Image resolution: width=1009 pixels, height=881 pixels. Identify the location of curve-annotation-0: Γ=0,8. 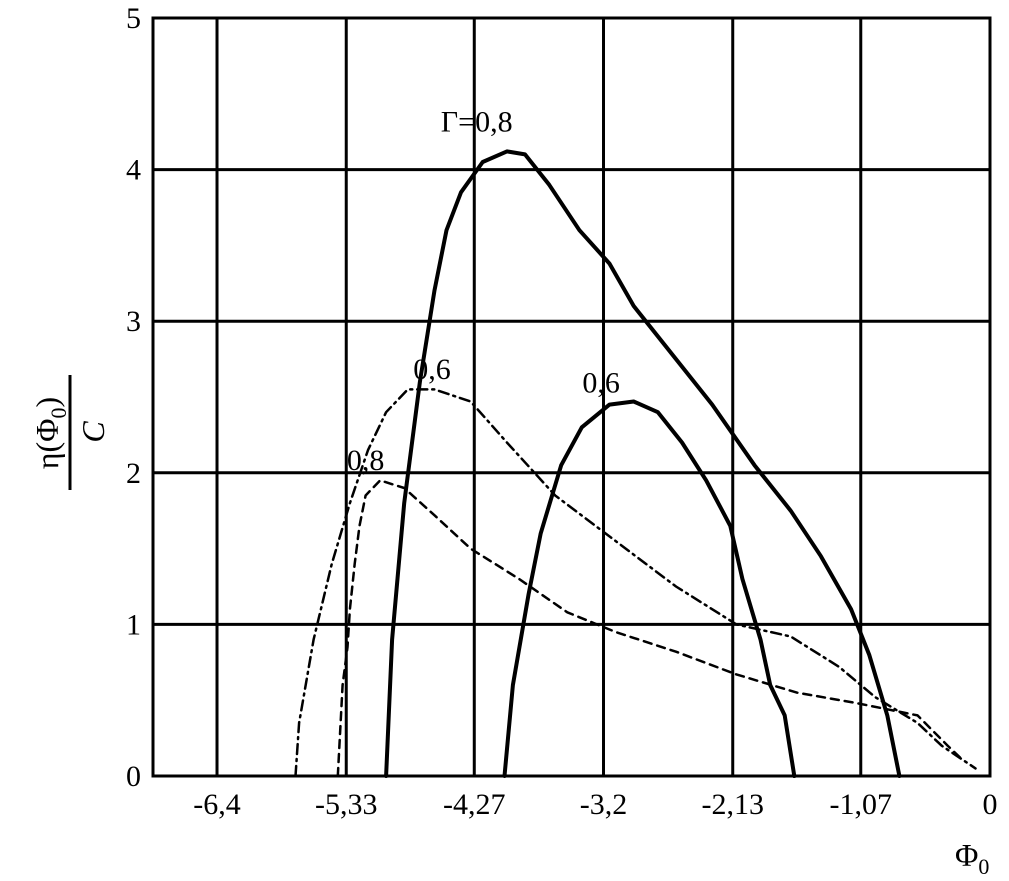
(477, 122).